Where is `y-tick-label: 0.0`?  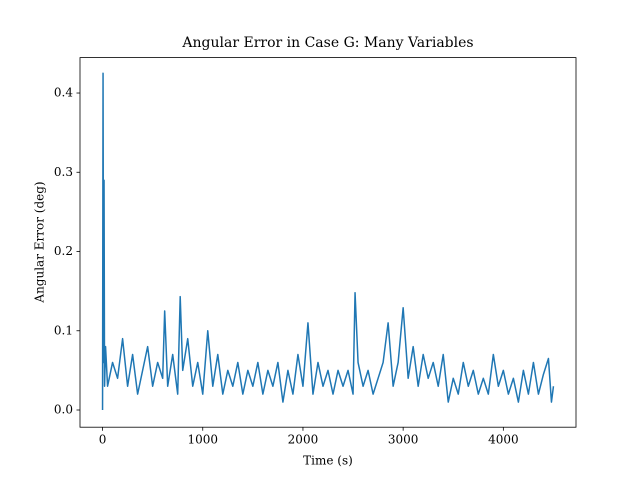 y-tick-label: 0.0 is located at coordinates (63, 410).